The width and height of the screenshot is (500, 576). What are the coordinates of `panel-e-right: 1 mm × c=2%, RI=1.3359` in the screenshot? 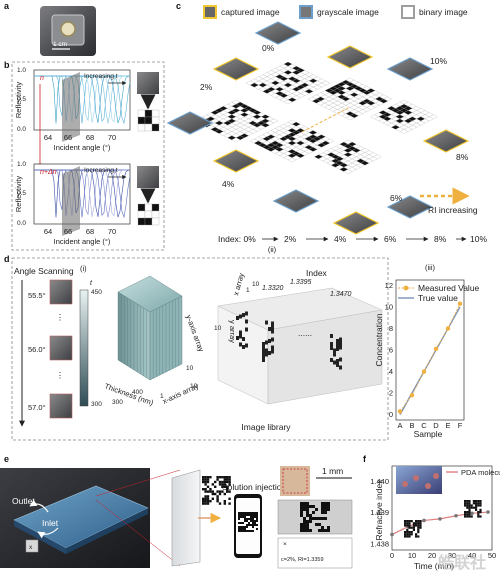 It's located at (315, 517).